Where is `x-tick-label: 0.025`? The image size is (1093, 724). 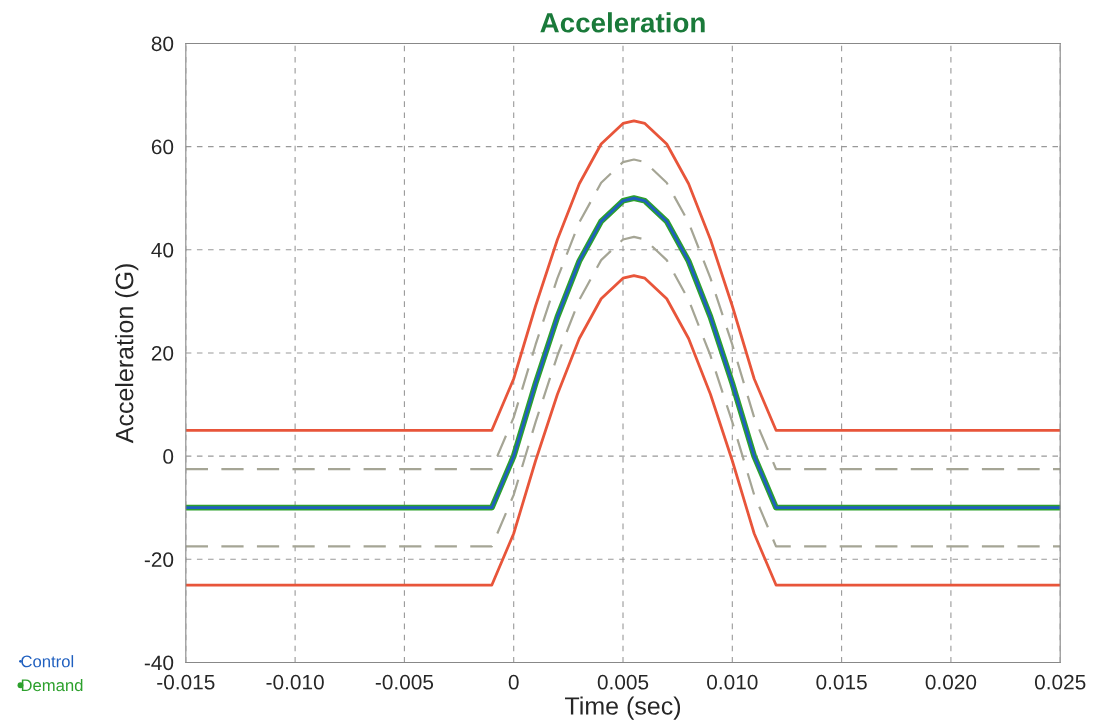
x-tick-label: 0.025 is located at coordinates (1060, 682).